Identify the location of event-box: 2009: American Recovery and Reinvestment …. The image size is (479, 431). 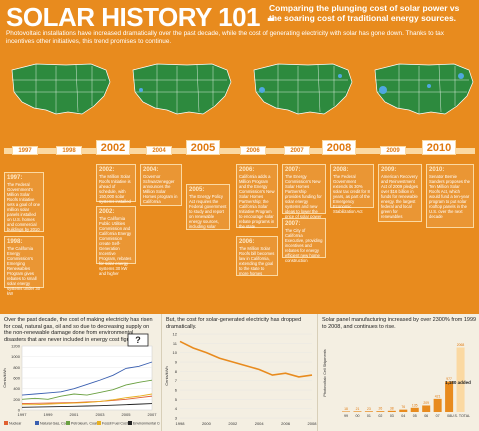
(400, 193).